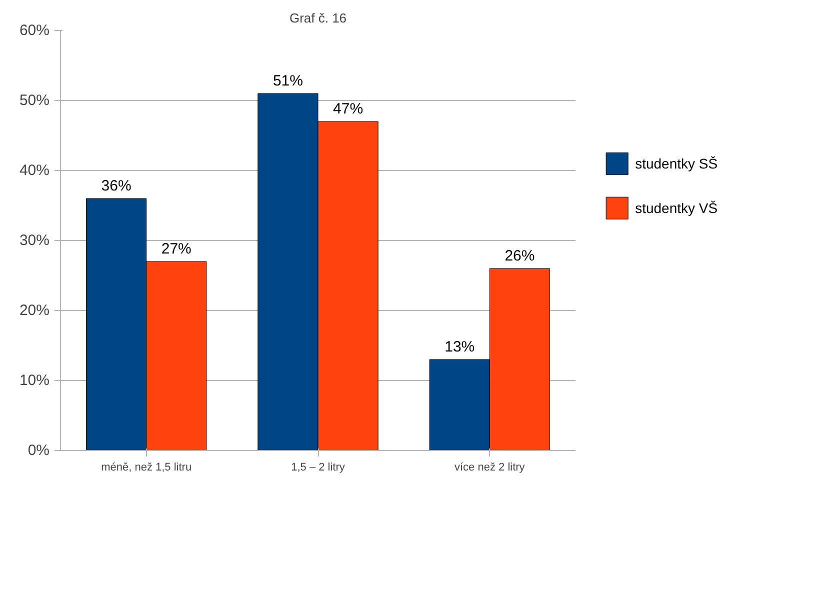 The image size is (821, 605). Describe the element at coordinates (116, 186) in the screenshot. I see `data-label: 36%` at that location.